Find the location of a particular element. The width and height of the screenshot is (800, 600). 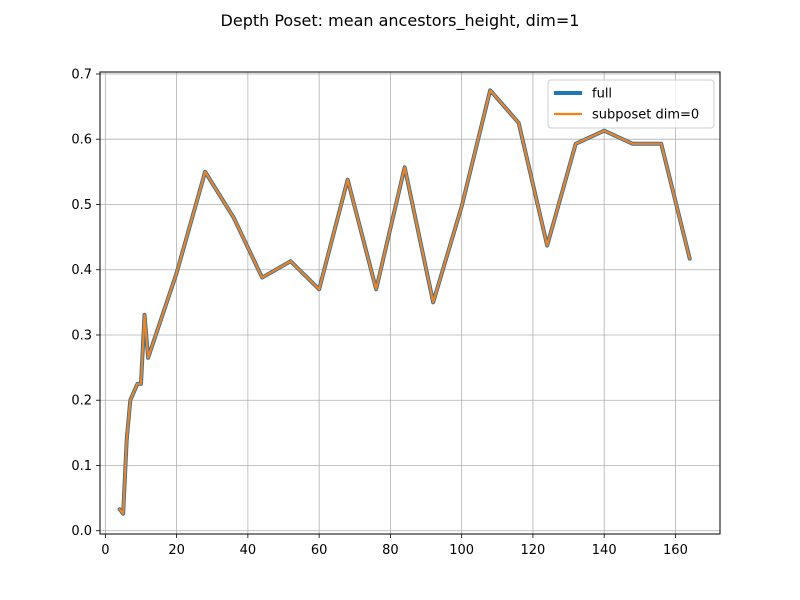

legend-box is located at coordinates (631, 104).